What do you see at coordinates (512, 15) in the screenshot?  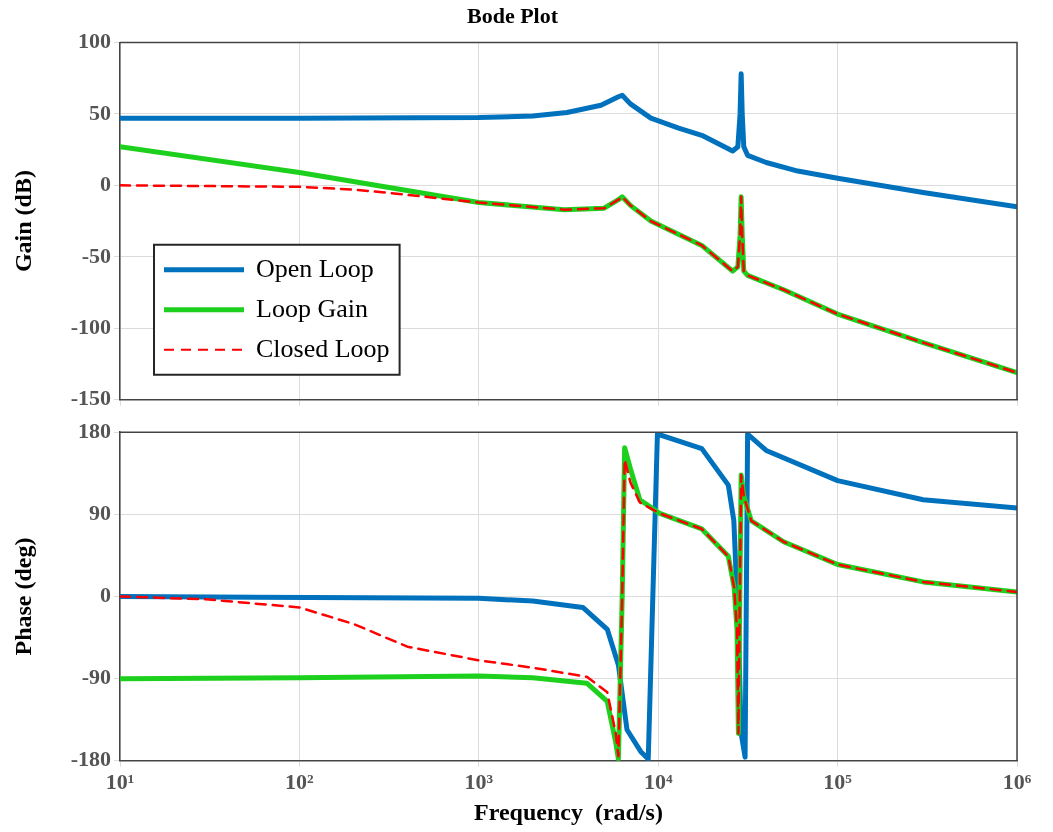 I see `chart-title: Bode Plot` at bounding box center [512, 15].